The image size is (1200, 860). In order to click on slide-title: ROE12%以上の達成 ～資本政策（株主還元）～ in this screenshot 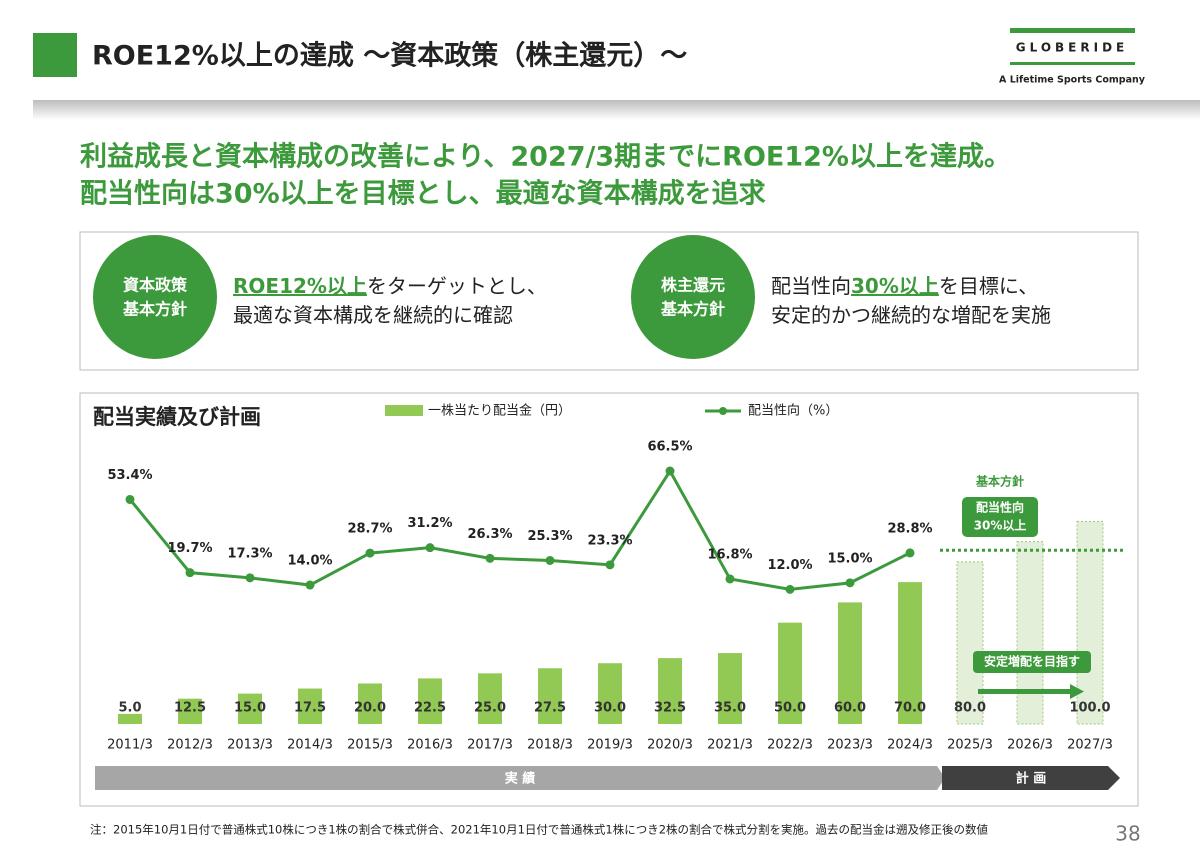, I will do `click(389, 56)`.